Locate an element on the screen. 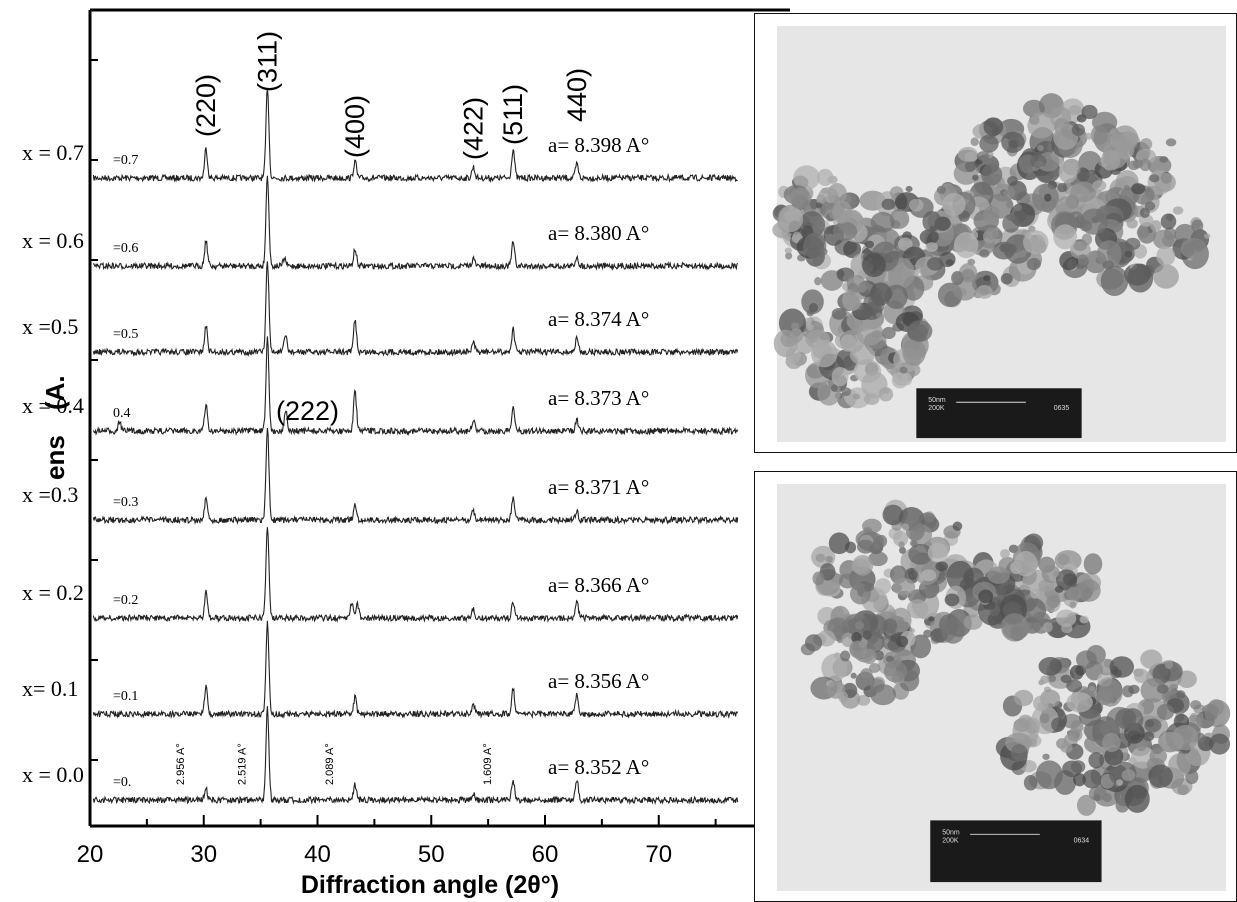 This screenshot has height=902, width=1237. hkl-label: (311) is located at coordinates (267, 61).